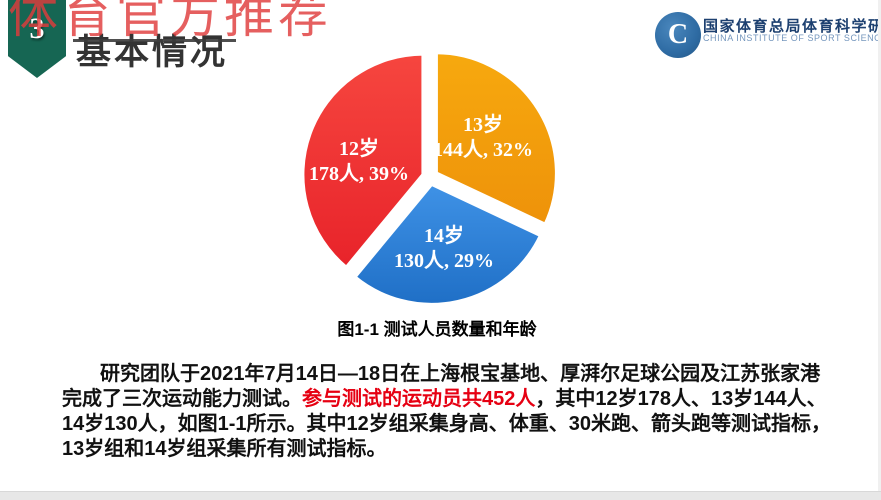 The height and width of the screenshot is (500, 881). What do you see at coordinates (460, 374) in the screenshot?
I see `paragraph-line-1: 研究团队于2021年7月14日—18日在上海根宝基地、厚湃尔足球公园及江苏张家港` at bounding box center [460, 374].